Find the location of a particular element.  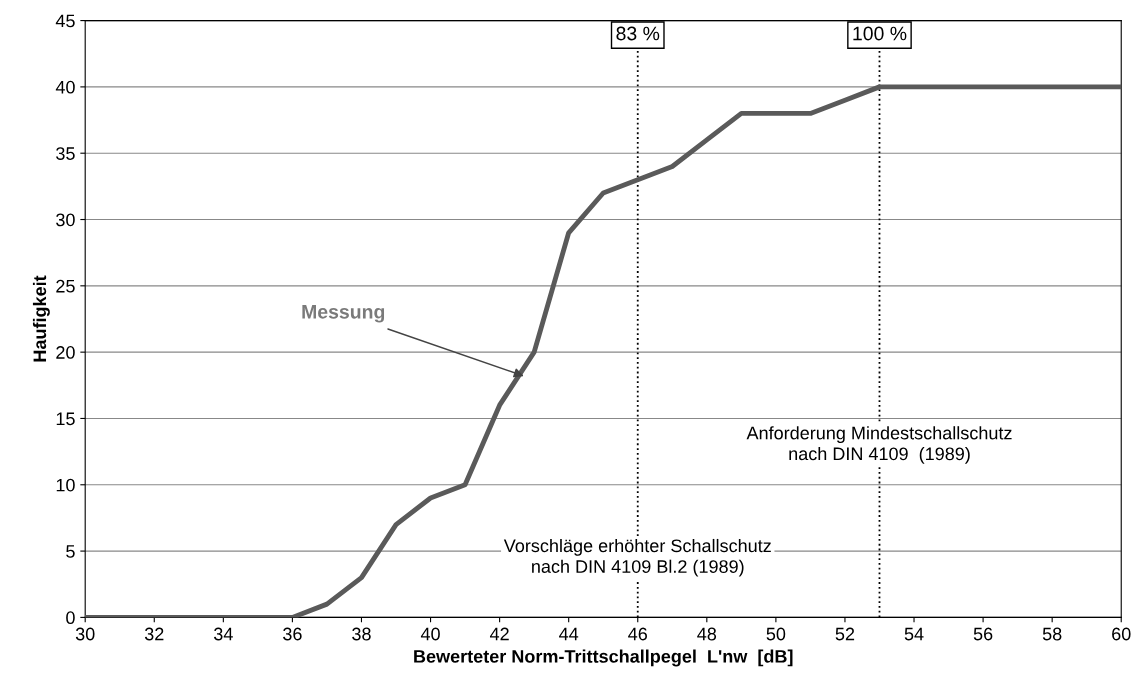

x-tick-label: 30 is located at coordinates (85, 634).